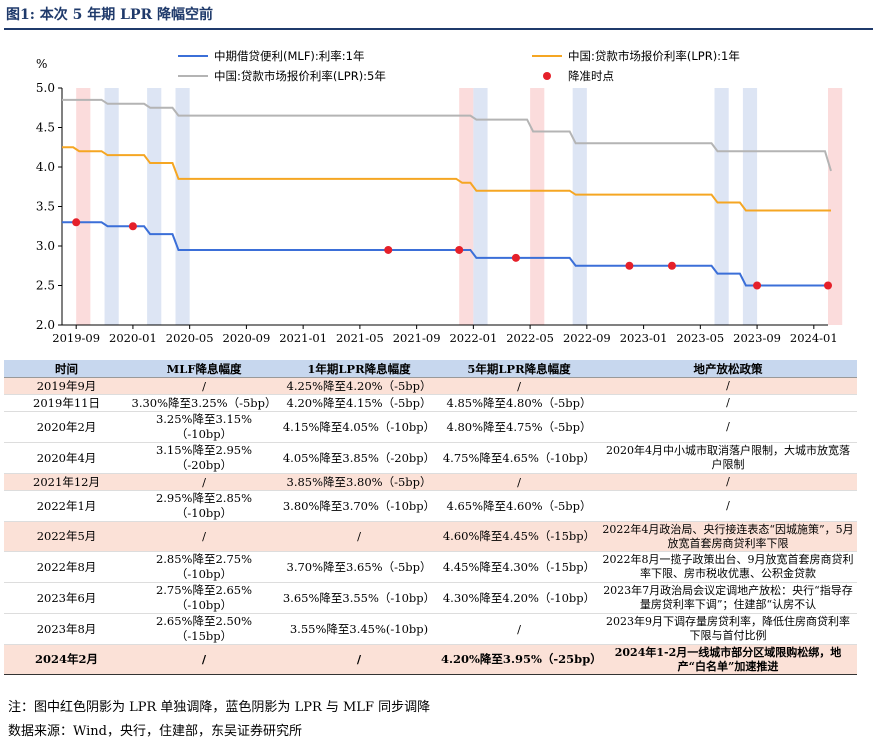  I want to click on y-tick-label: 4.5, so click(45, 128).